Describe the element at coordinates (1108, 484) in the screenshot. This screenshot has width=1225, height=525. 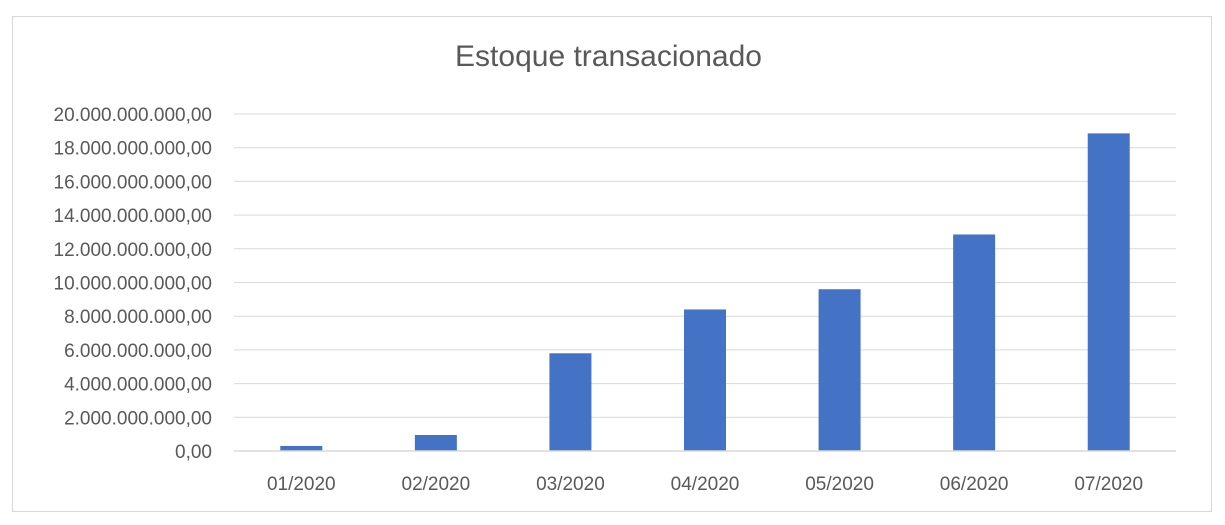
I see `x-tick-label: 07/2020` at that location.